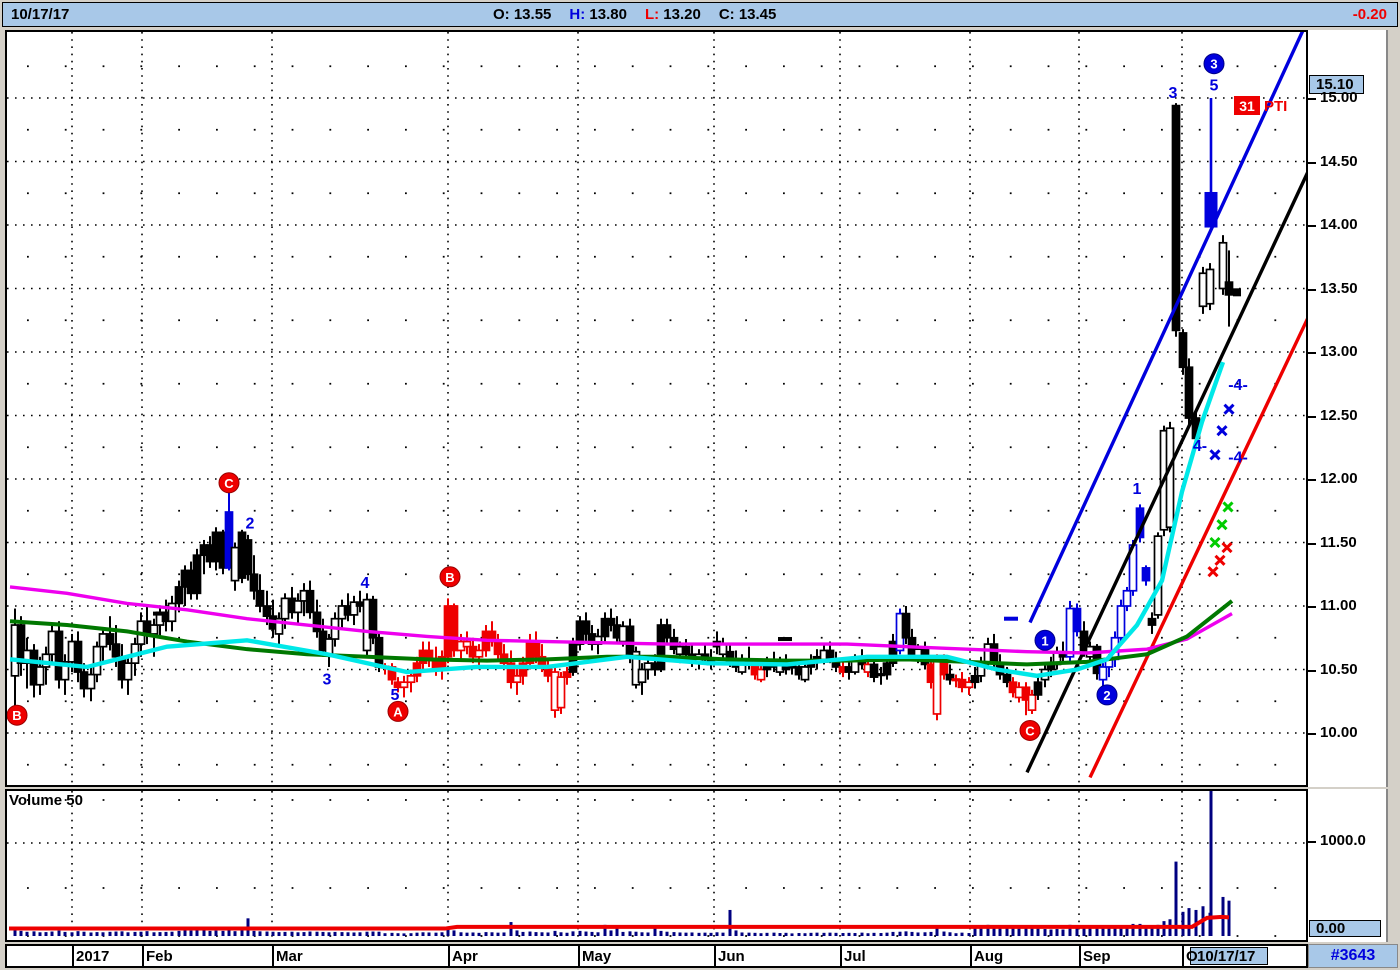 This screenshot has width=1400, height=970. What do you see at coordinates (598, 14) in the screenshot?
I see `high-readout: H: 13.80` at bounding box center [598, 14].